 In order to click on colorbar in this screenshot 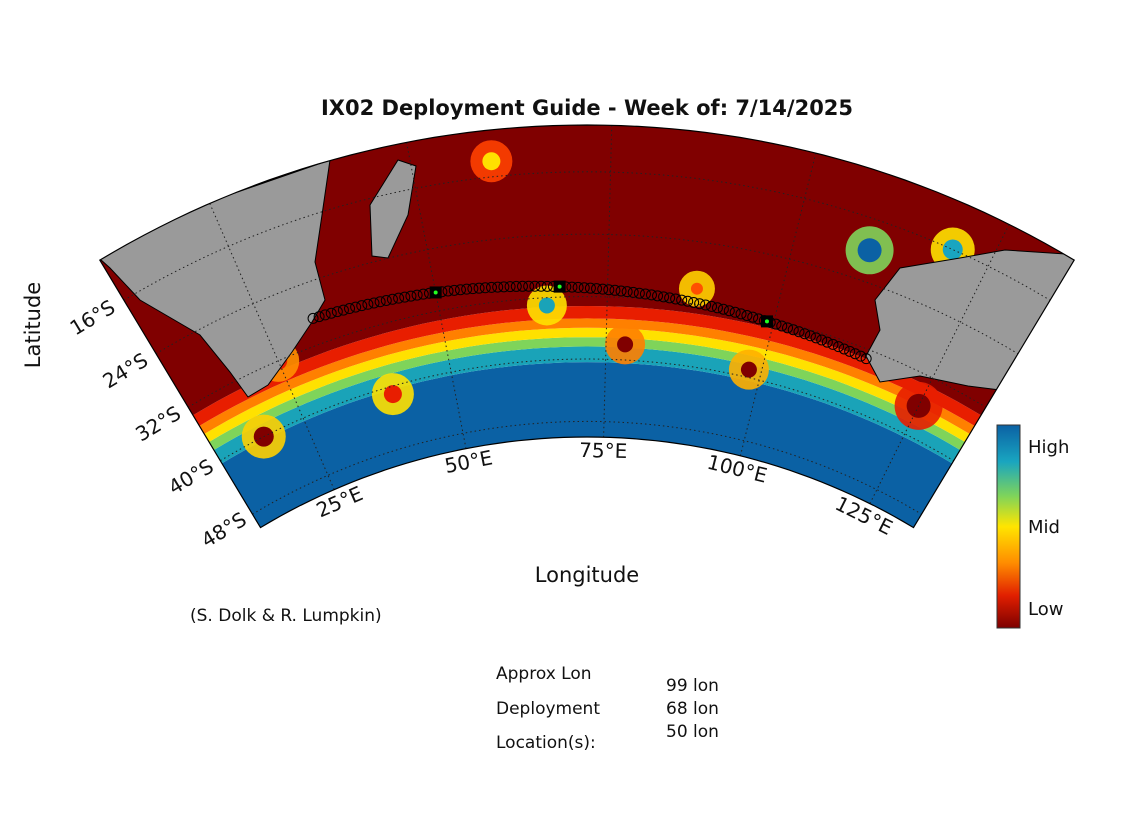, I will do `click(1008, 526)`.